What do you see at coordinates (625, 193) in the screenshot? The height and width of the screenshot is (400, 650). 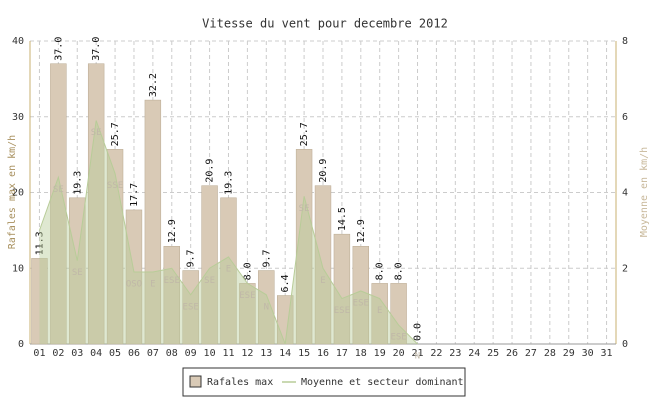 I see `y2-tick-label: 4` at bounding box center [625, 193].